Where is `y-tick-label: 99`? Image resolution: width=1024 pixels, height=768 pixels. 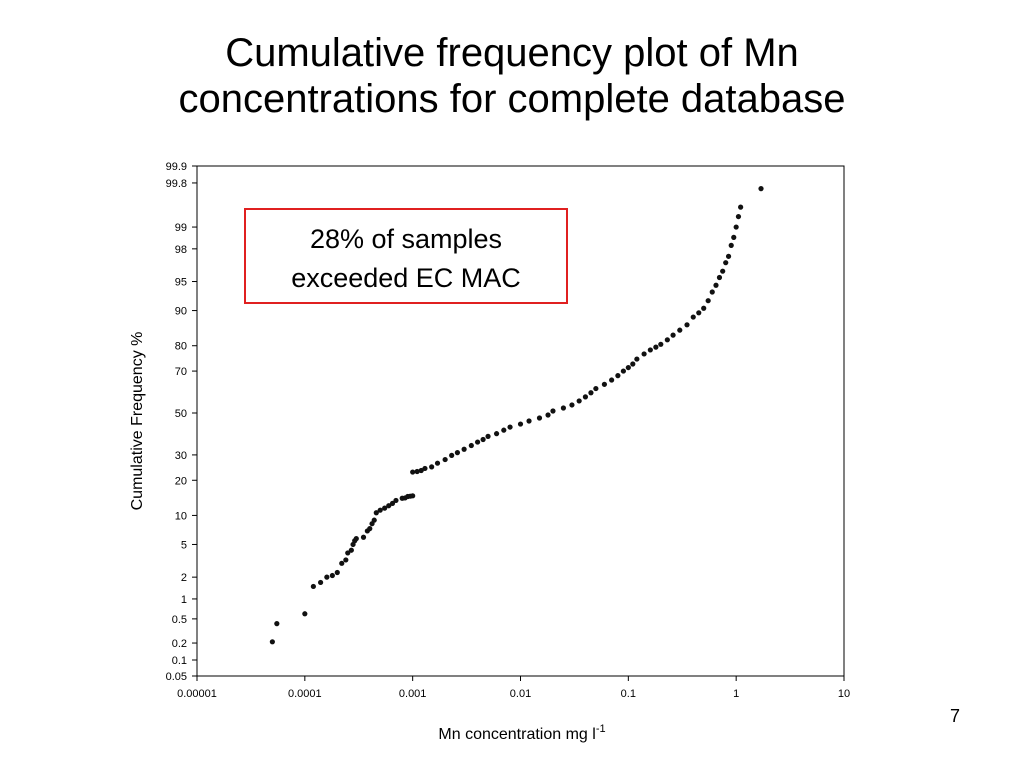 y-tick-label: 99 is located at coordinates (181, 228).